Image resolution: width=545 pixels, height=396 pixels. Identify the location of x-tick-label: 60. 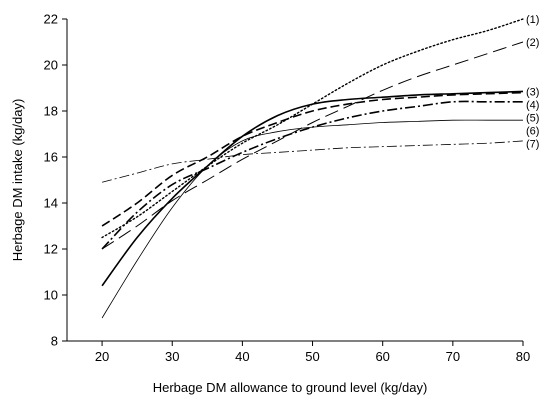
(382, 356).